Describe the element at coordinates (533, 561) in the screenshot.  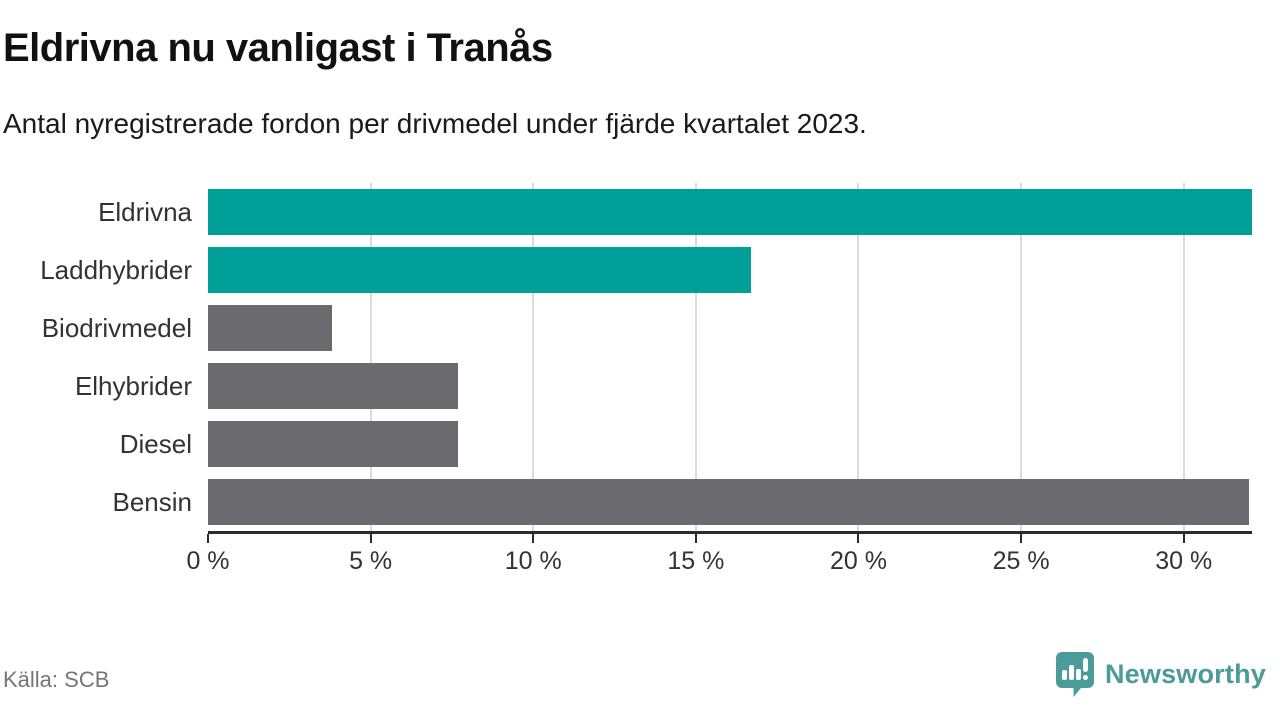
I see `x-tick-label-10: 10 %` at that location.